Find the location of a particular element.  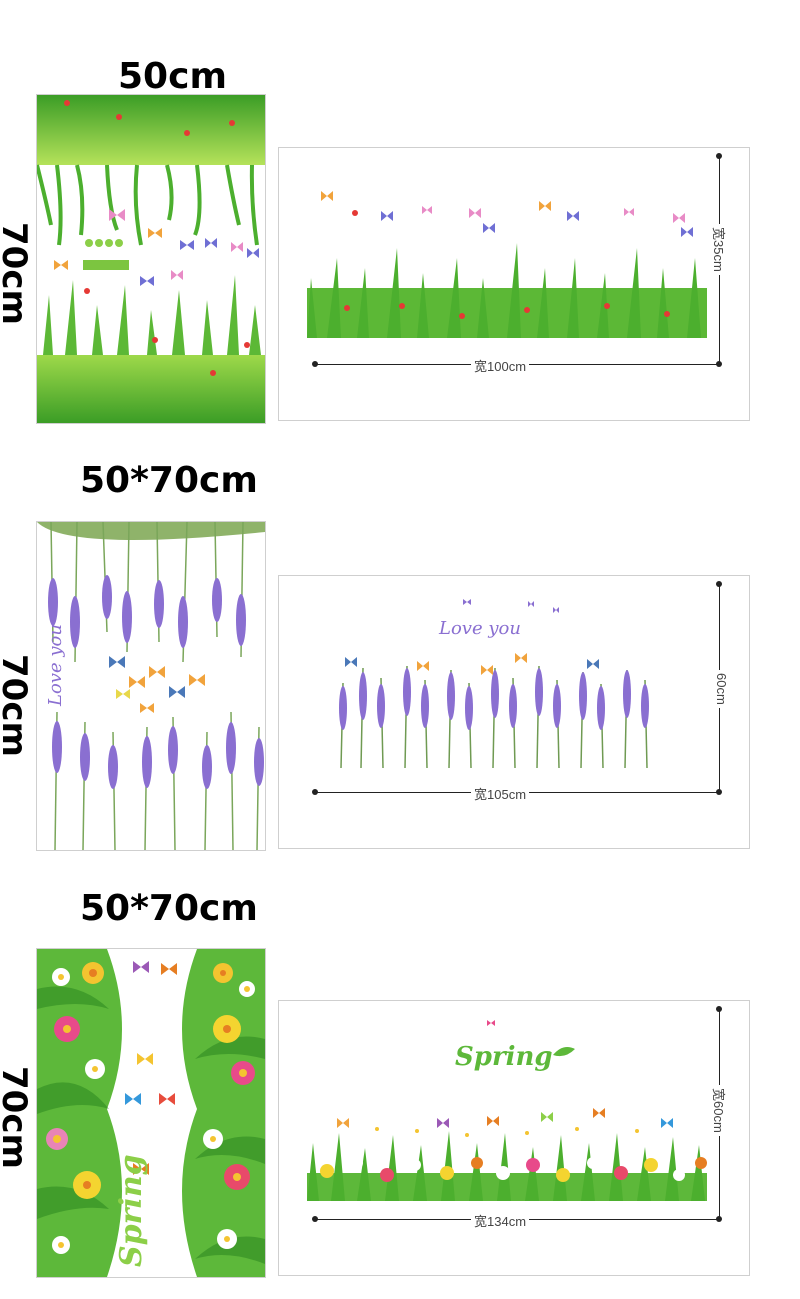

preview-script-text: Love you is located at coordinates (479, 628).